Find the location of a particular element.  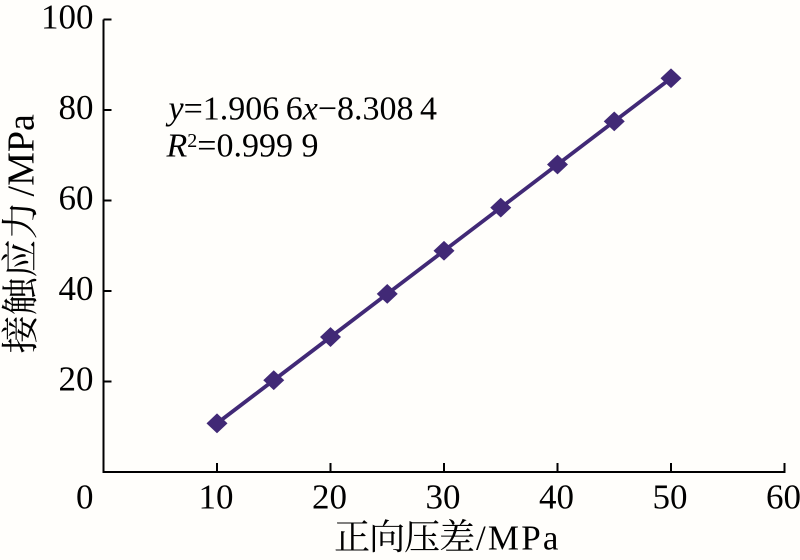

svg-text: 50 is located at coordinates (670, 497).